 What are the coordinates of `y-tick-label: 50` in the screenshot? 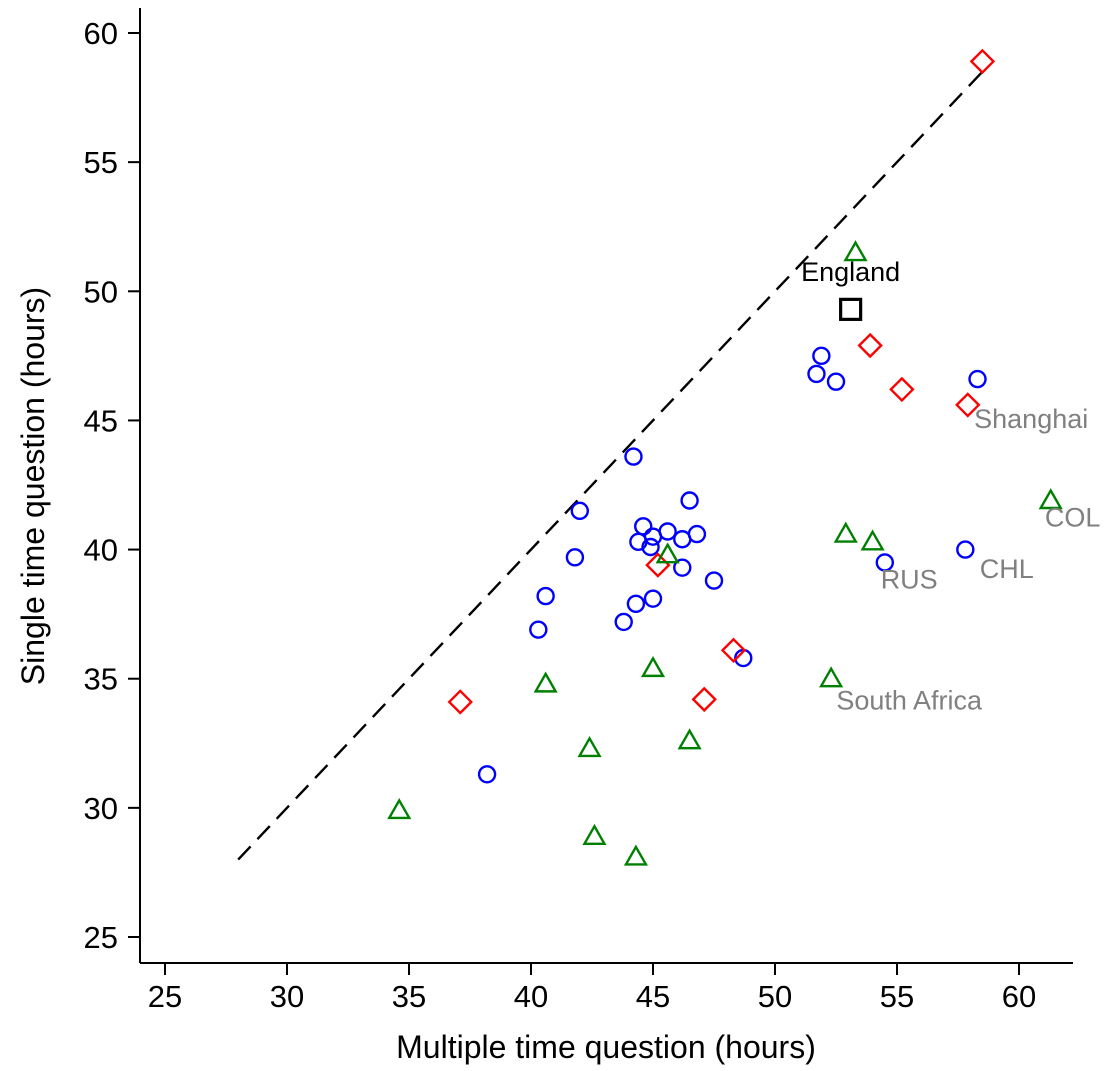 It's located at (101, 291).